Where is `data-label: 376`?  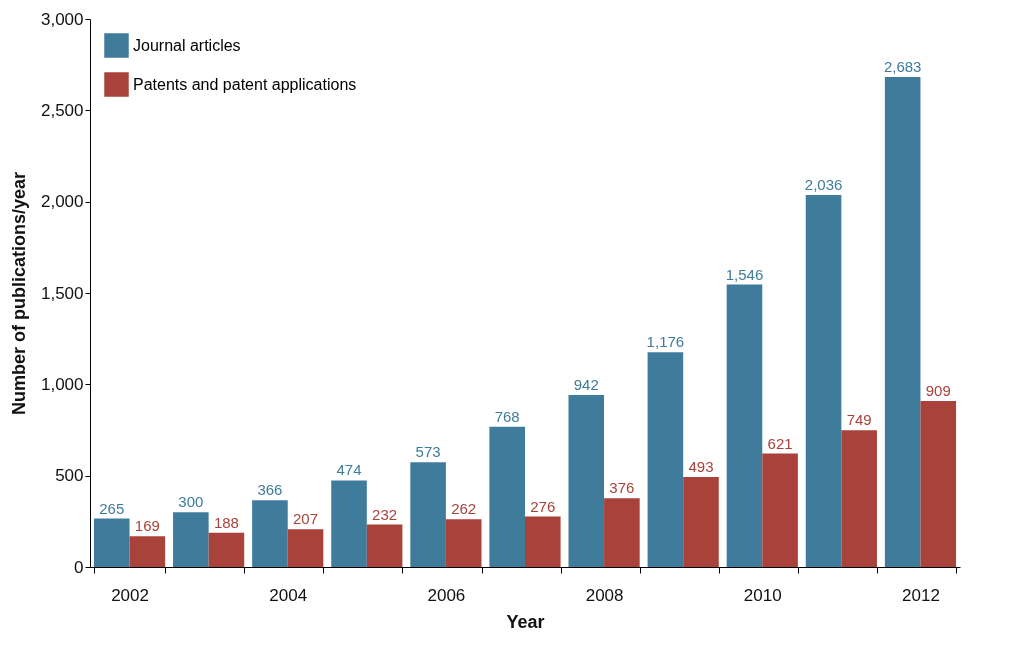
data-label: 376 is located at coordinates (622, 488).